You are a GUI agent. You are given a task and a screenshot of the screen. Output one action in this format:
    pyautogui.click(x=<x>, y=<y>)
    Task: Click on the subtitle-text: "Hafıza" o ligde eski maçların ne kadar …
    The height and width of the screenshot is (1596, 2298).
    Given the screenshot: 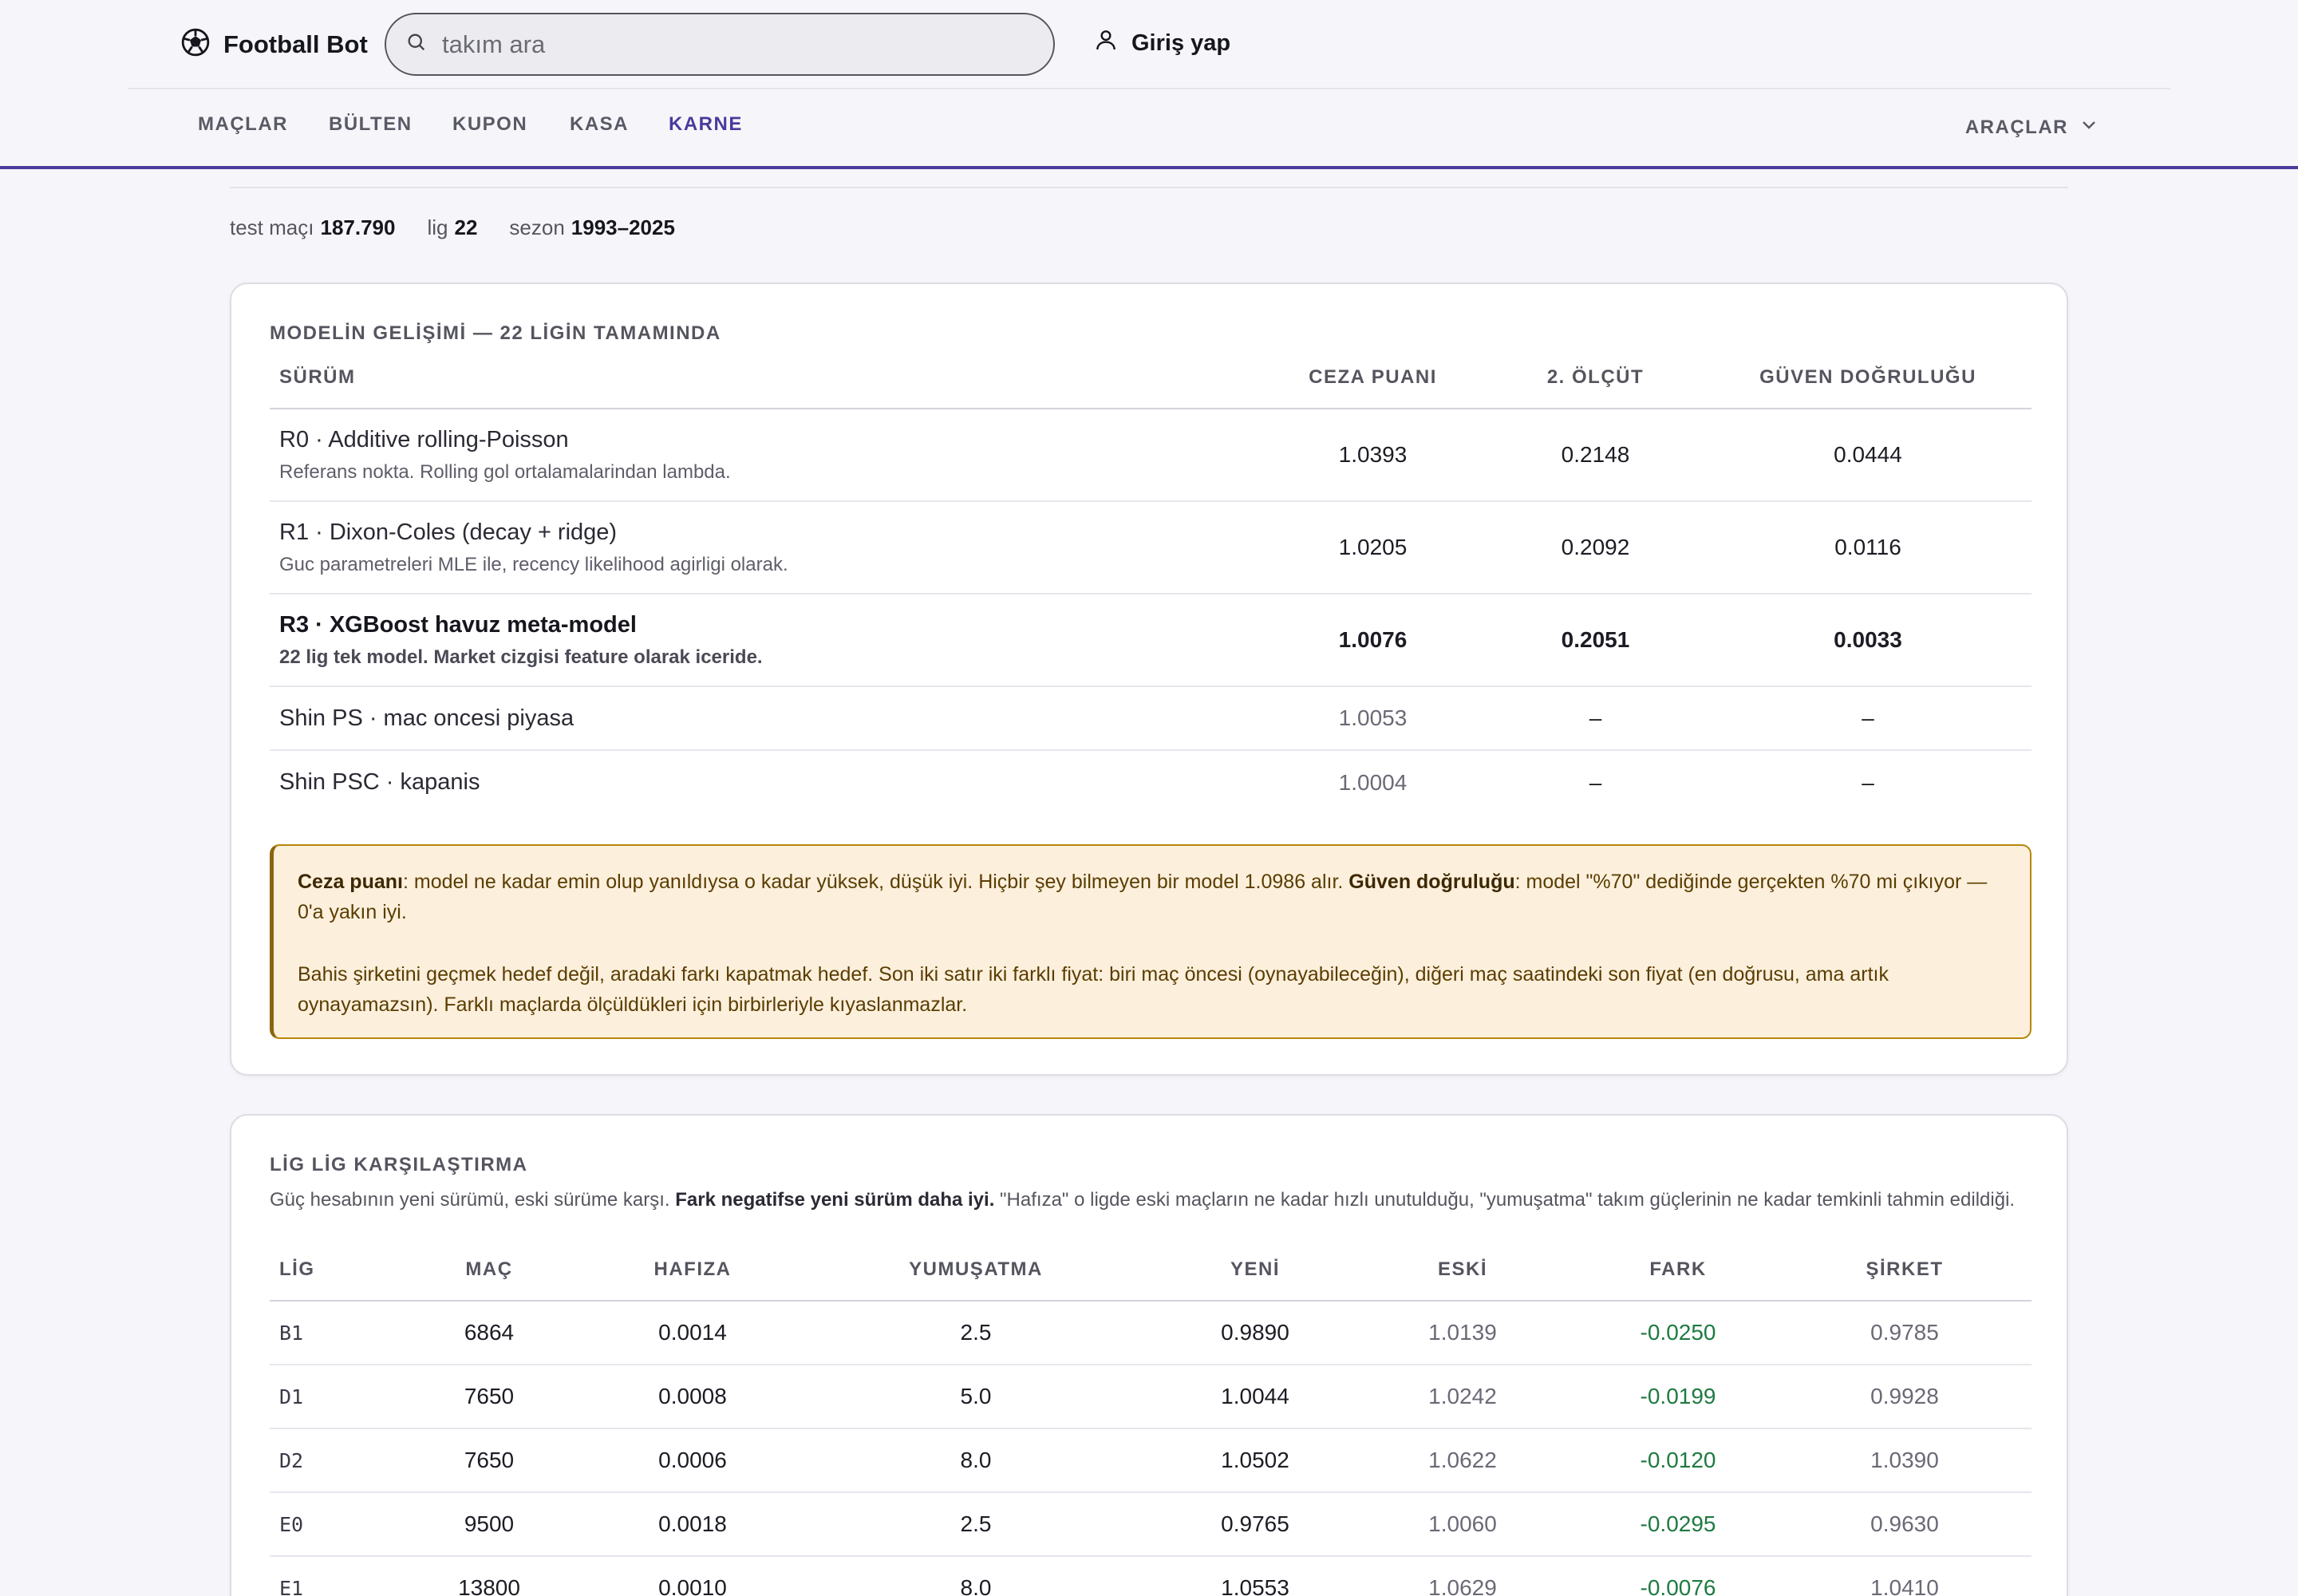 What is the action you would take?
    pyautogui.click(x=1505, y=1200)
    